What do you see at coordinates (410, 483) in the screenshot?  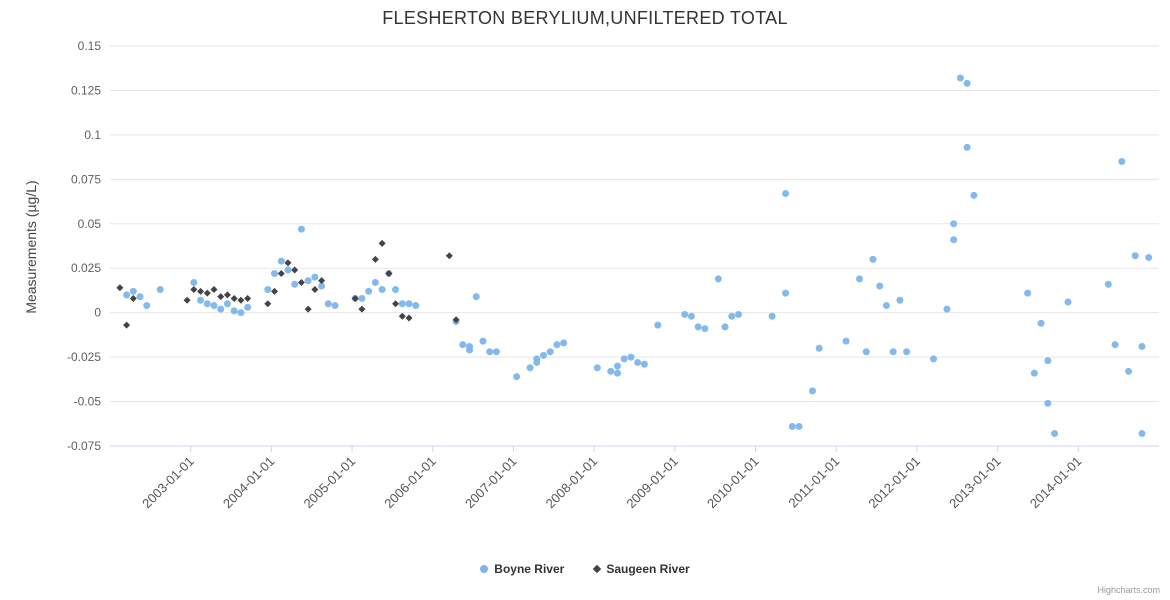 I see `svg-text: 2006-01-01` at bounding box center [410, 483].